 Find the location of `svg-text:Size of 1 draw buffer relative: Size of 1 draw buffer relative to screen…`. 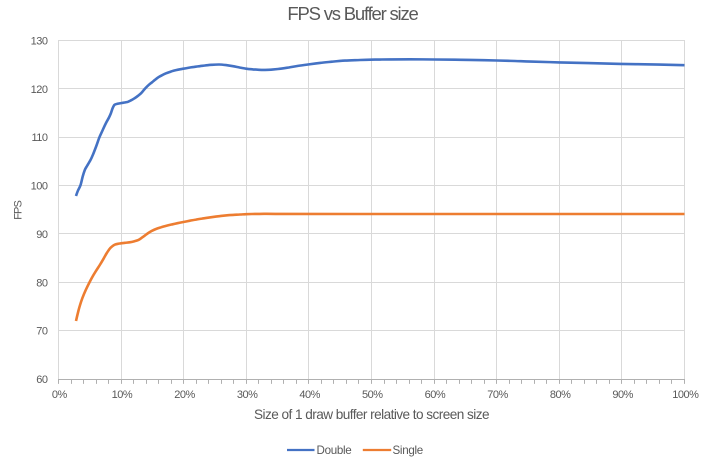

svg-text:Size of 1 draw buffer relative: Size of 1 draw buffer relative to screen… is located at coordinates (371, 414).